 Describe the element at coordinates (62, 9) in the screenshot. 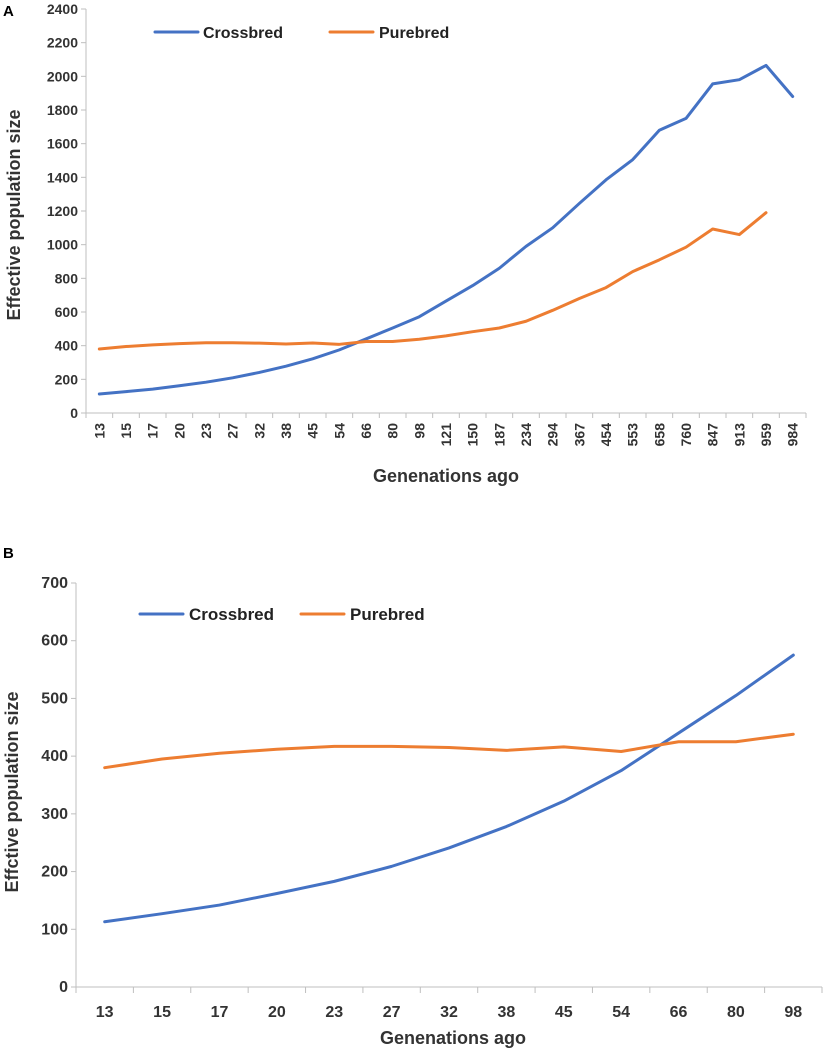

I see `y-tick-label: 2400` at that location.